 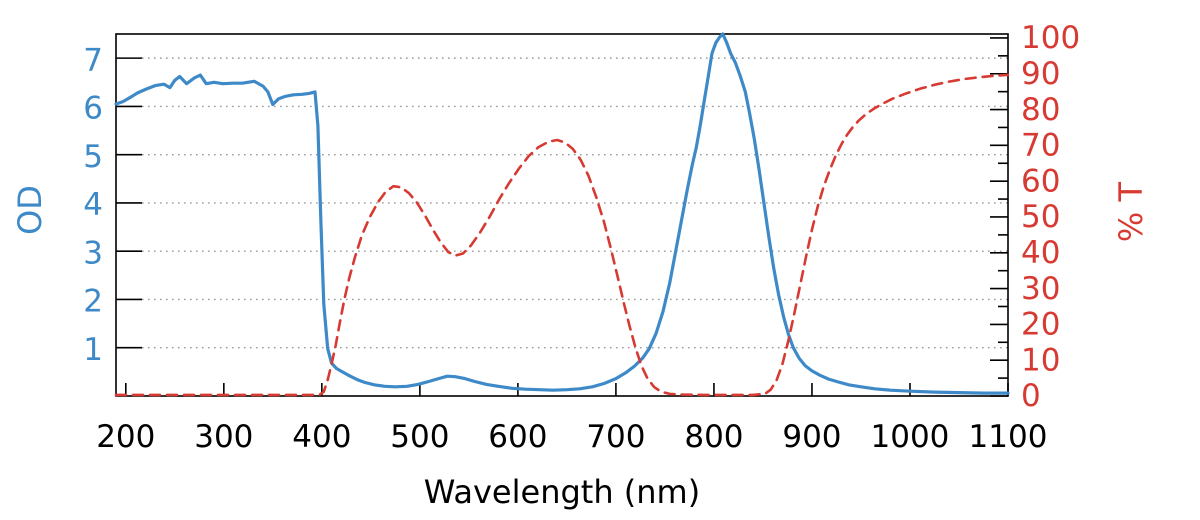 I want to click on t-tick-label-50: 50, so click(x=1040, y=217).